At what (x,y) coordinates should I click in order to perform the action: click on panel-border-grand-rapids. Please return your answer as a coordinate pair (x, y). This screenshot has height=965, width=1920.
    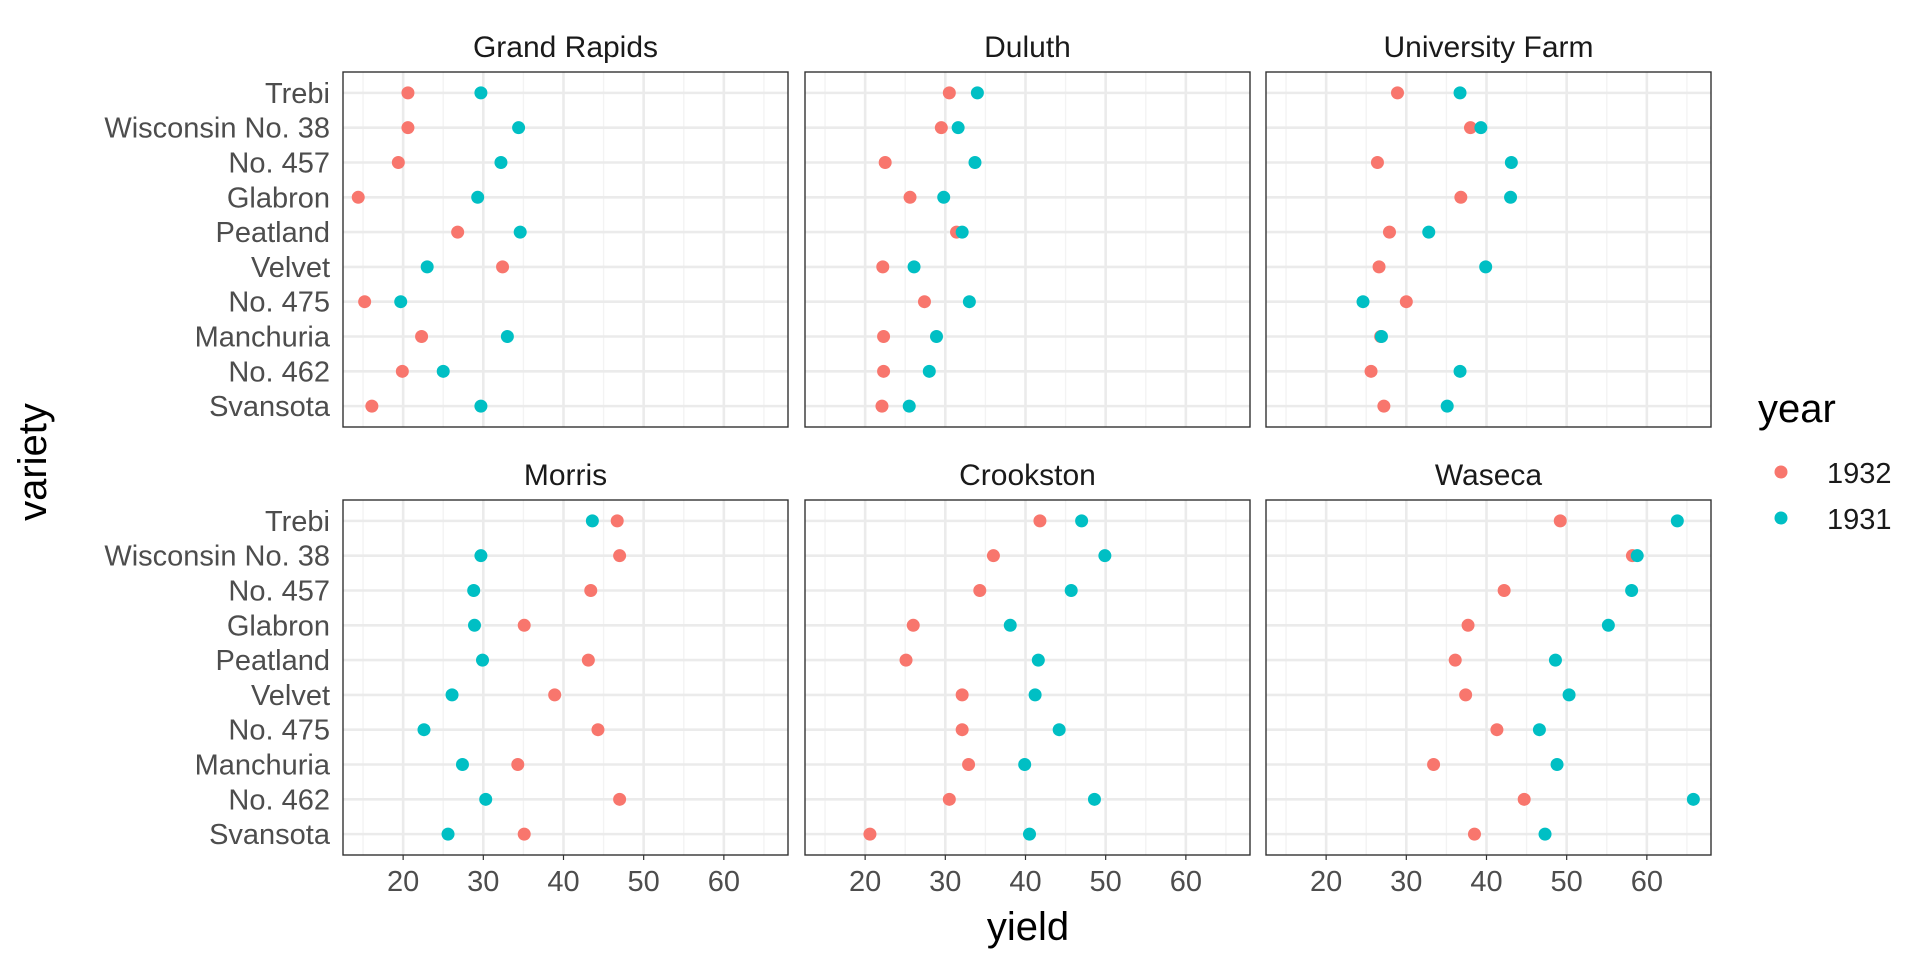
    Looking at the image, I should click on (565, 249).